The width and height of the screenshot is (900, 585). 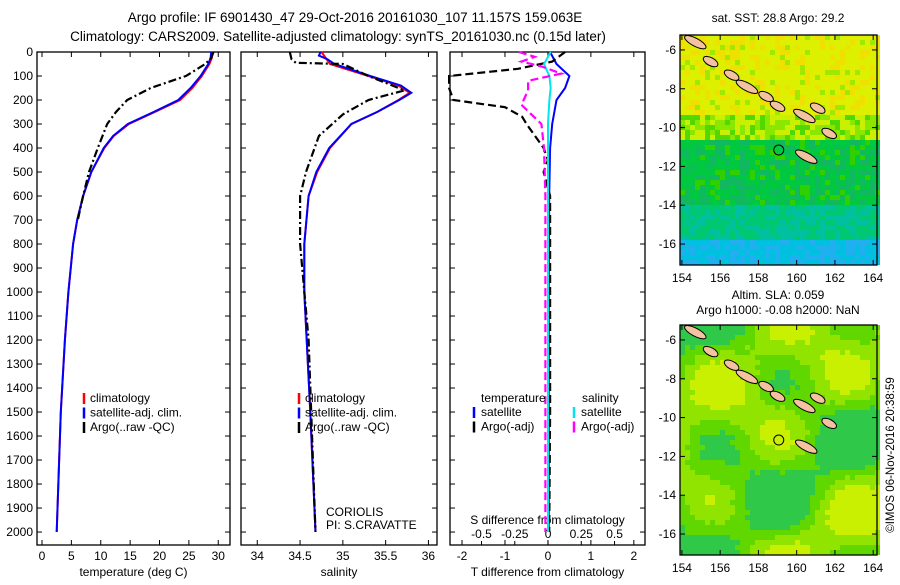 I want to click on island-shape, so click(x=817, y=108).